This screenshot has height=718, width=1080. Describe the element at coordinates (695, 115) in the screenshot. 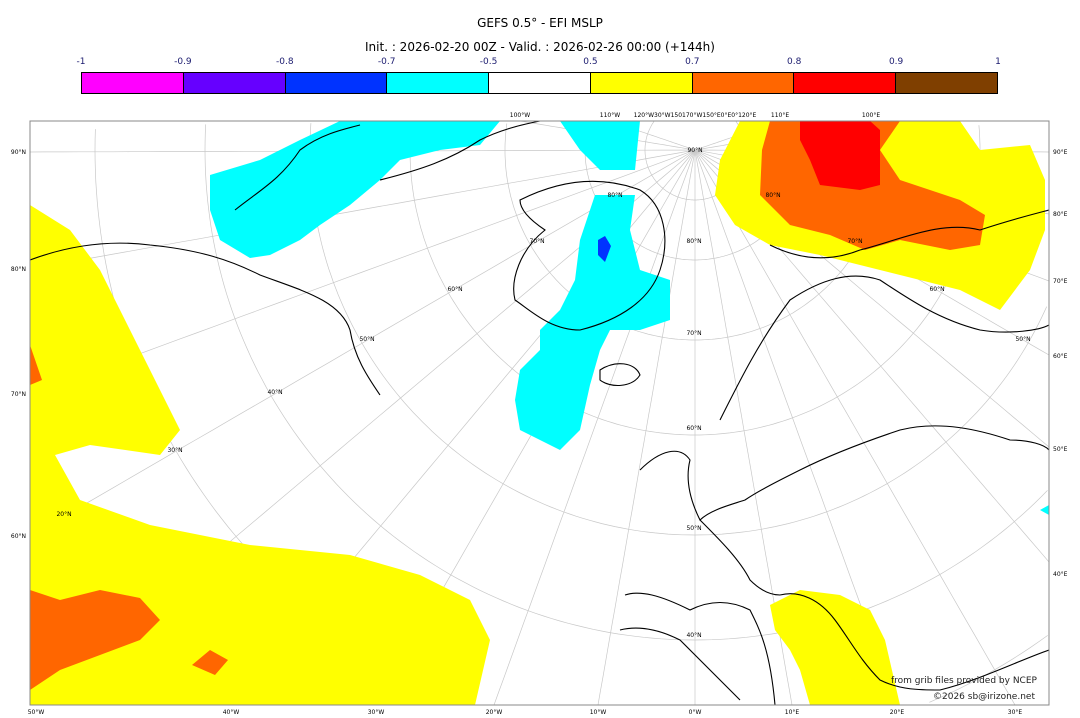

I see `axis-label-top: 120°W30°W150170°W150°E0°E0°120°E` at that location.